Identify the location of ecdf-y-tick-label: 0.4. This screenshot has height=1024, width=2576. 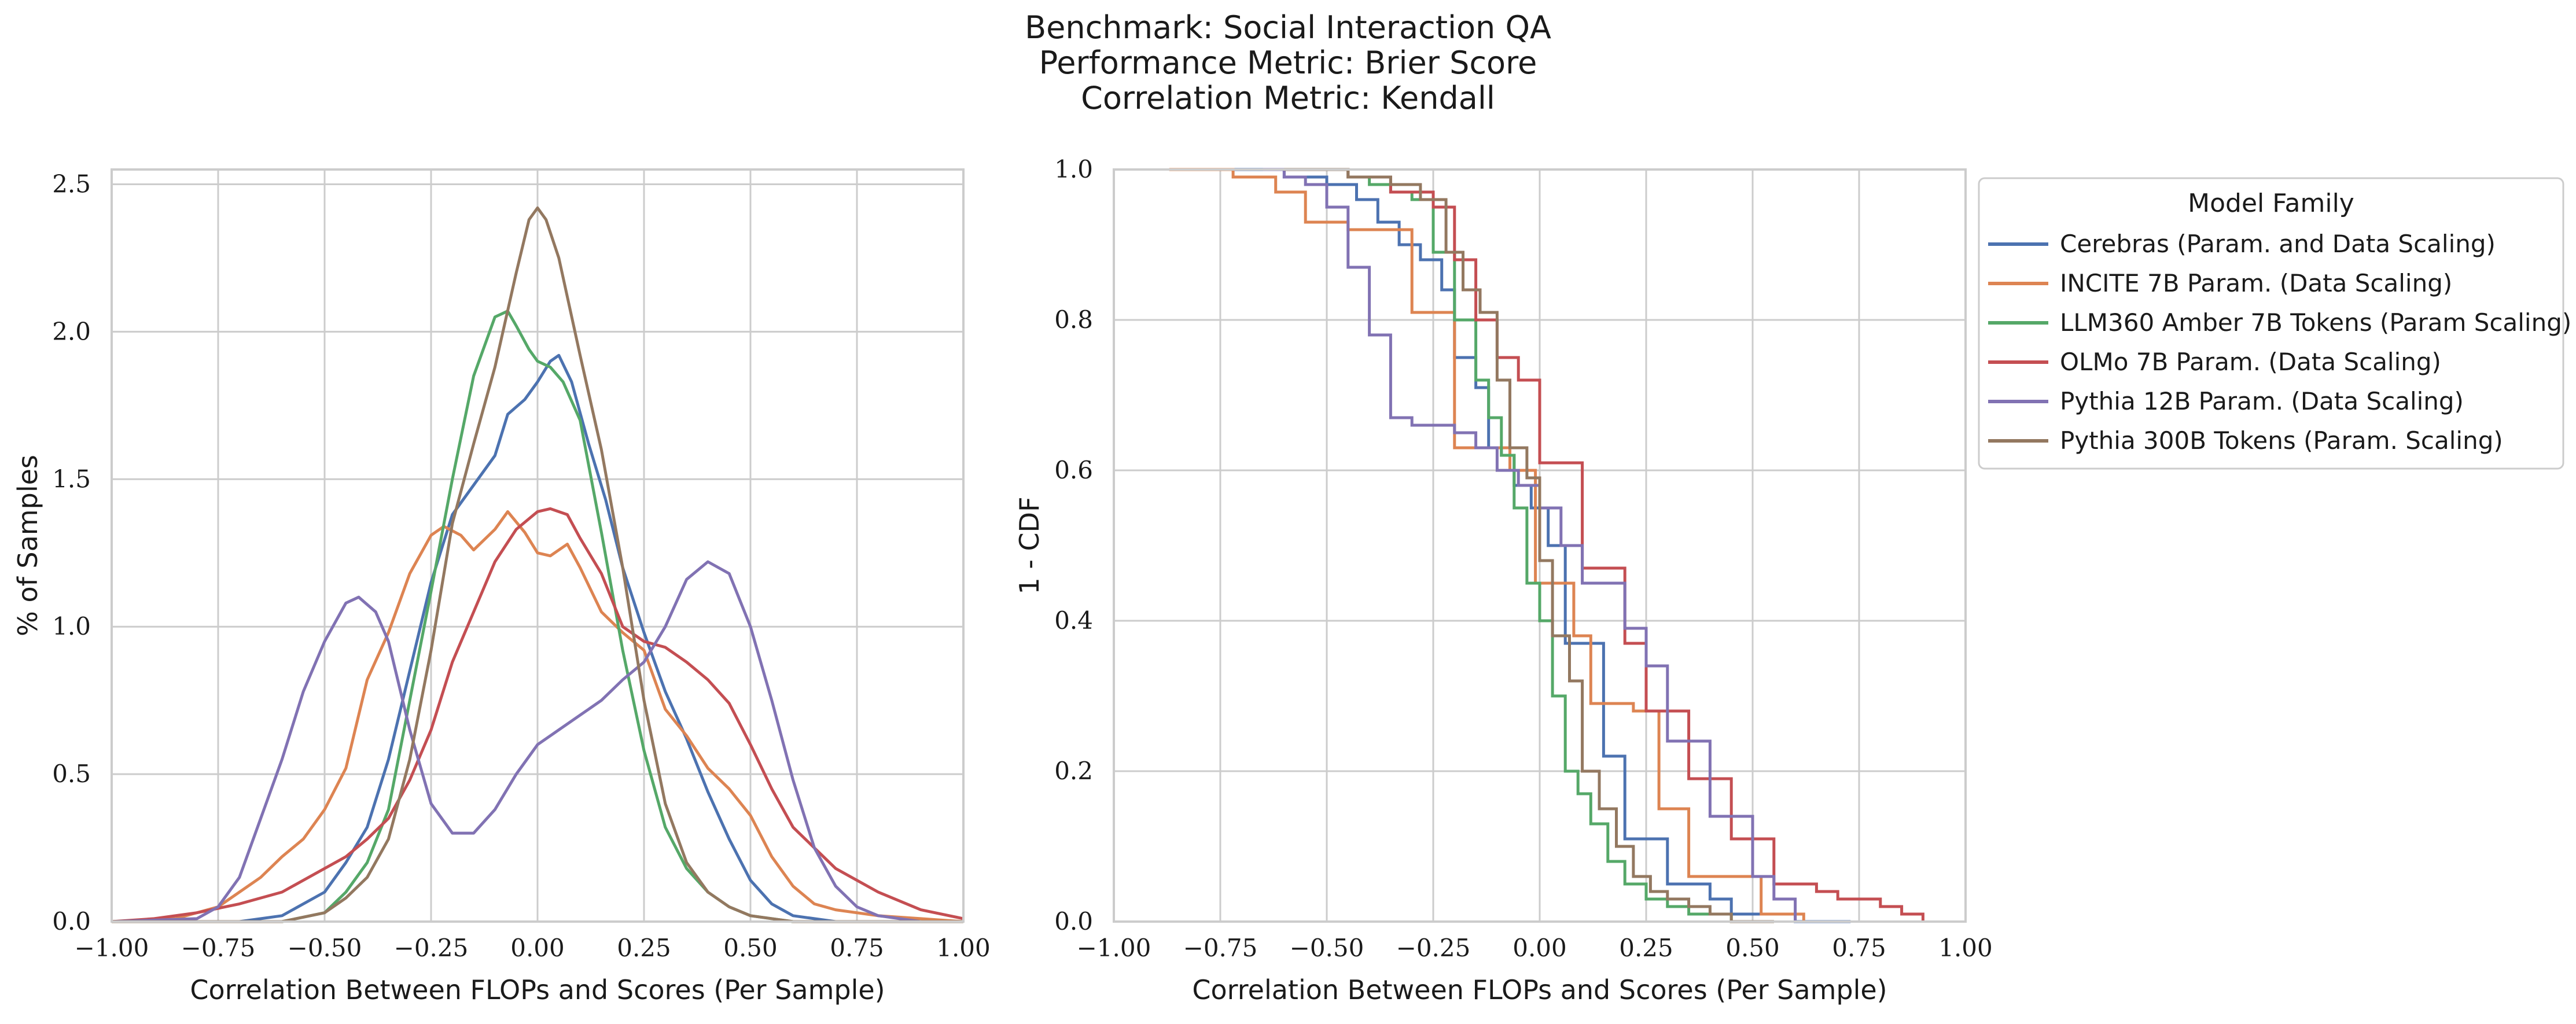
(1073, 620).